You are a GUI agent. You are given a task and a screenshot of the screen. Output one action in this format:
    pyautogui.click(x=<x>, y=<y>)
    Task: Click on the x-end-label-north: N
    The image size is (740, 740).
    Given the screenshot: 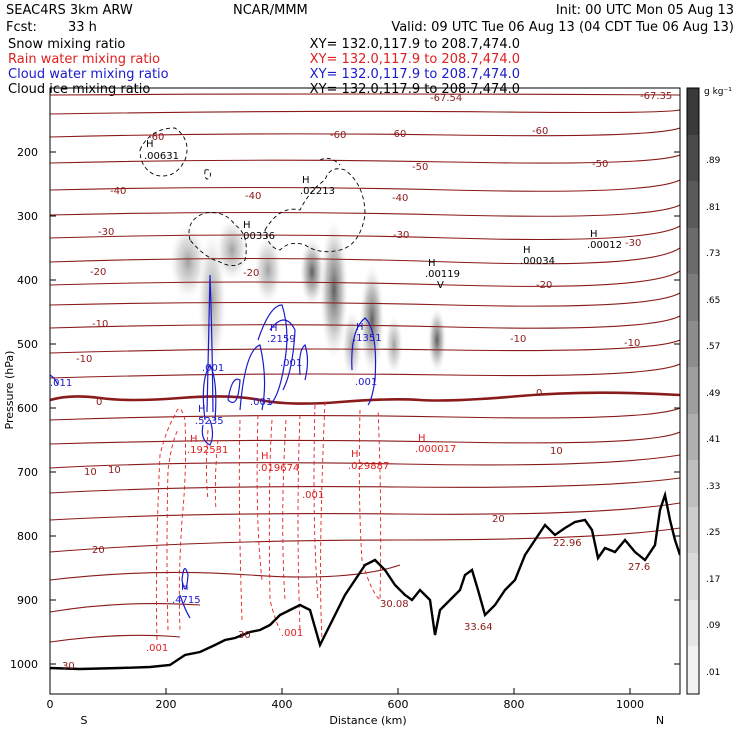 What is the action you would take?
    pyautogui.click(x=660, y=720)
    